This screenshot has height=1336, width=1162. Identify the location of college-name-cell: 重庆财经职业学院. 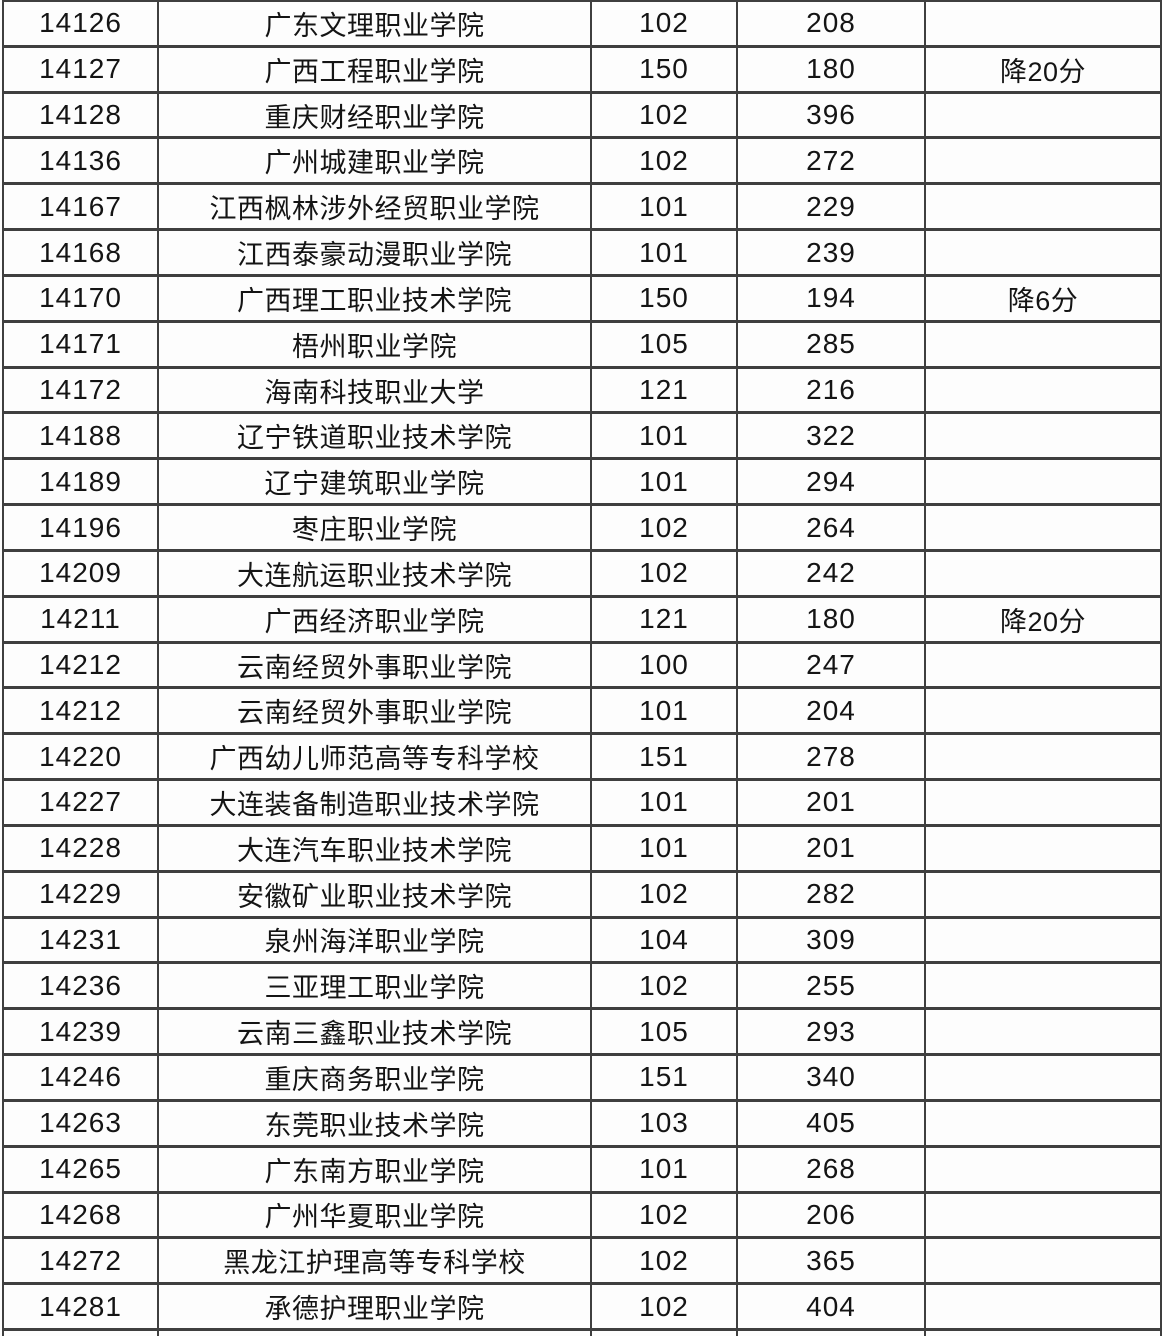
(375, 116).